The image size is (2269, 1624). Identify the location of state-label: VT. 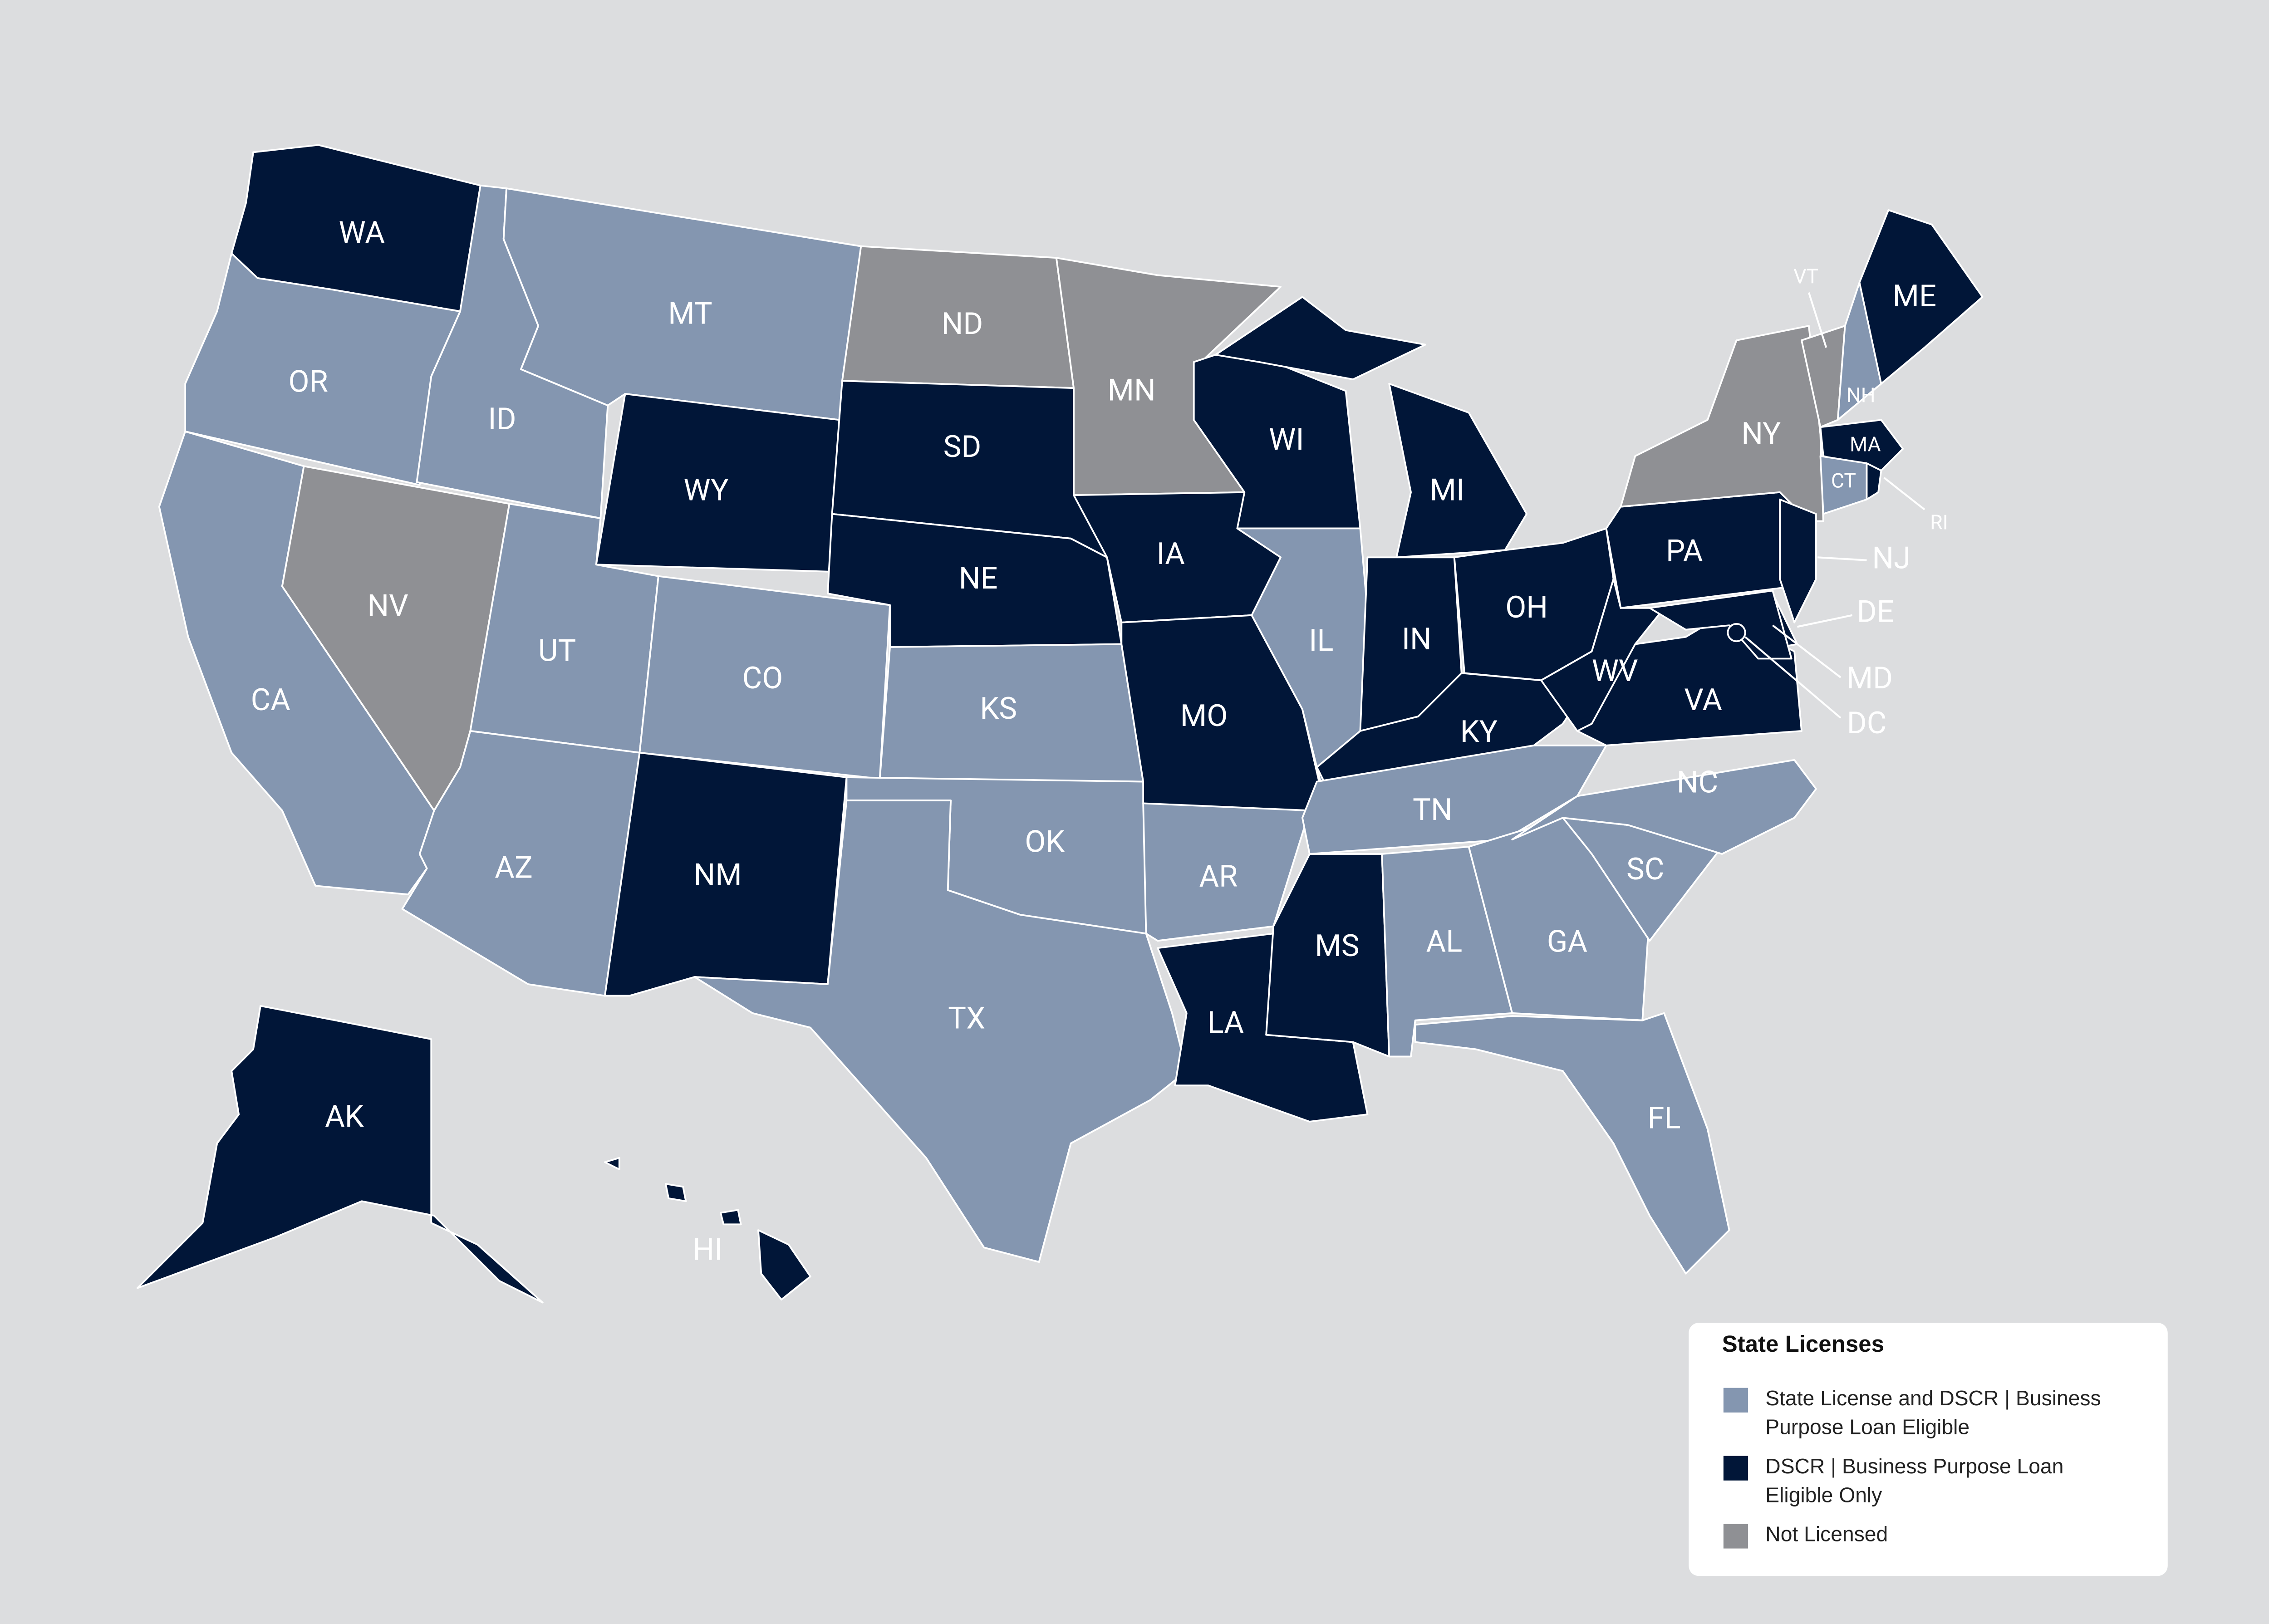
(1805, 277).